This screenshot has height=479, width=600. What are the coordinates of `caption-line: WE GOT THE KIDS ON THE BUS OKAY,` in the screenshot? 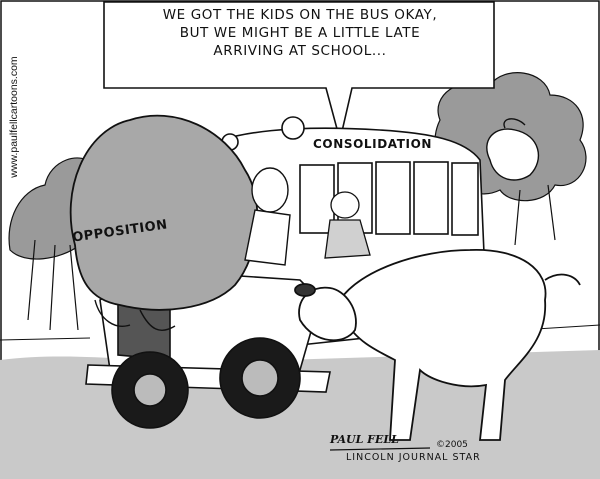 It's located at (300, 15).